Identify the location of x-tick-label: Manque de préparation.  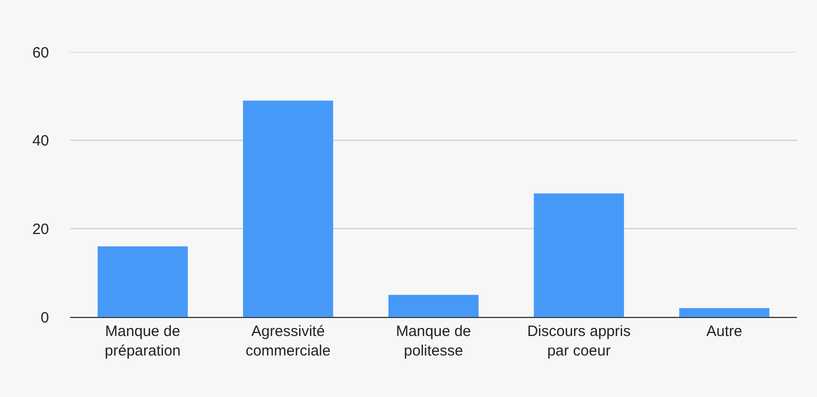
(142, 341).